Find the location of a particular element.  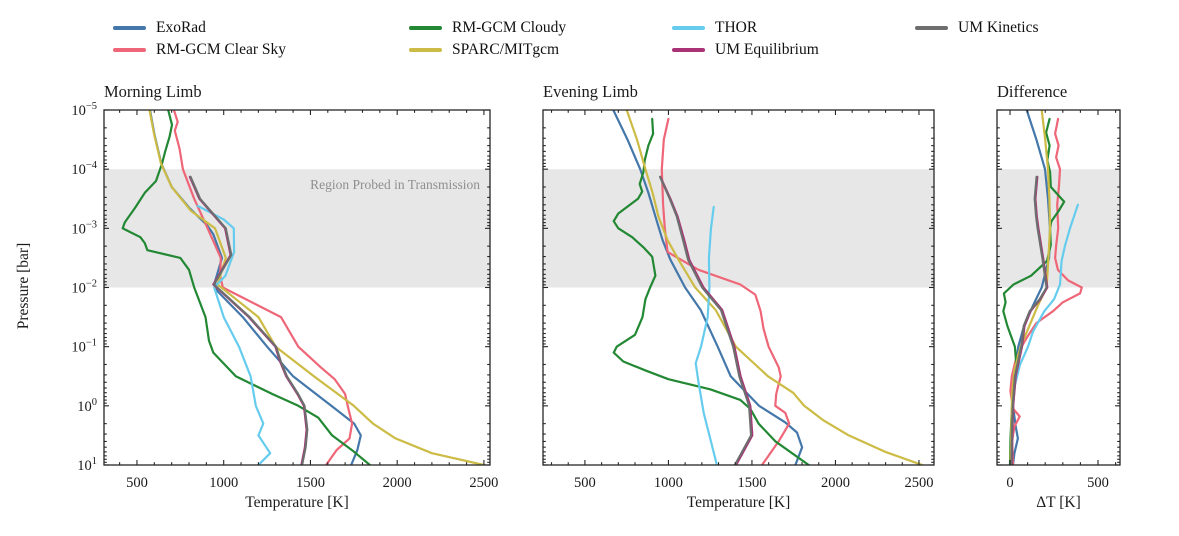

legend-item-sparc-mitgcm: SPARC/MITgcm is located at coordinates (484, 50).